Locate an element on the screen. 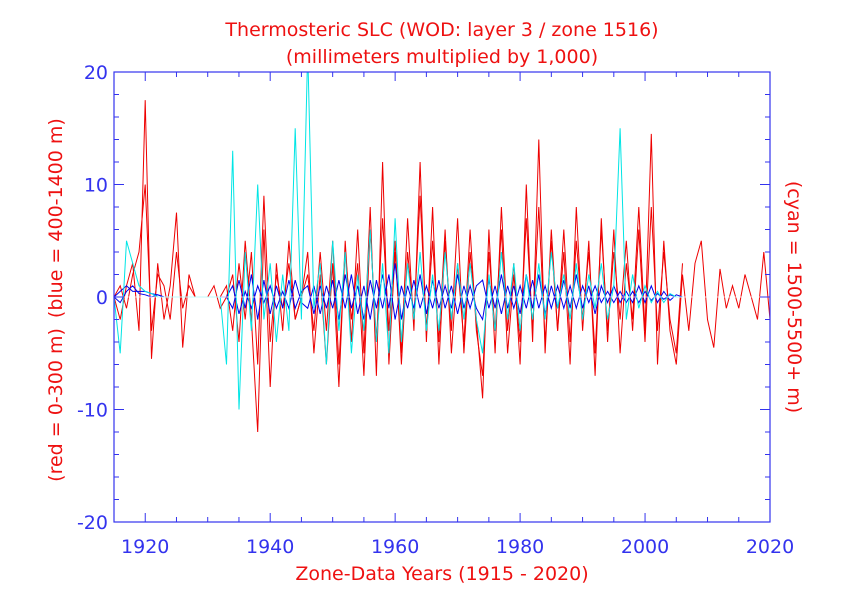 The image size is (842, 595). x-tick-label: 1980 is located at coordinates (520, 547).